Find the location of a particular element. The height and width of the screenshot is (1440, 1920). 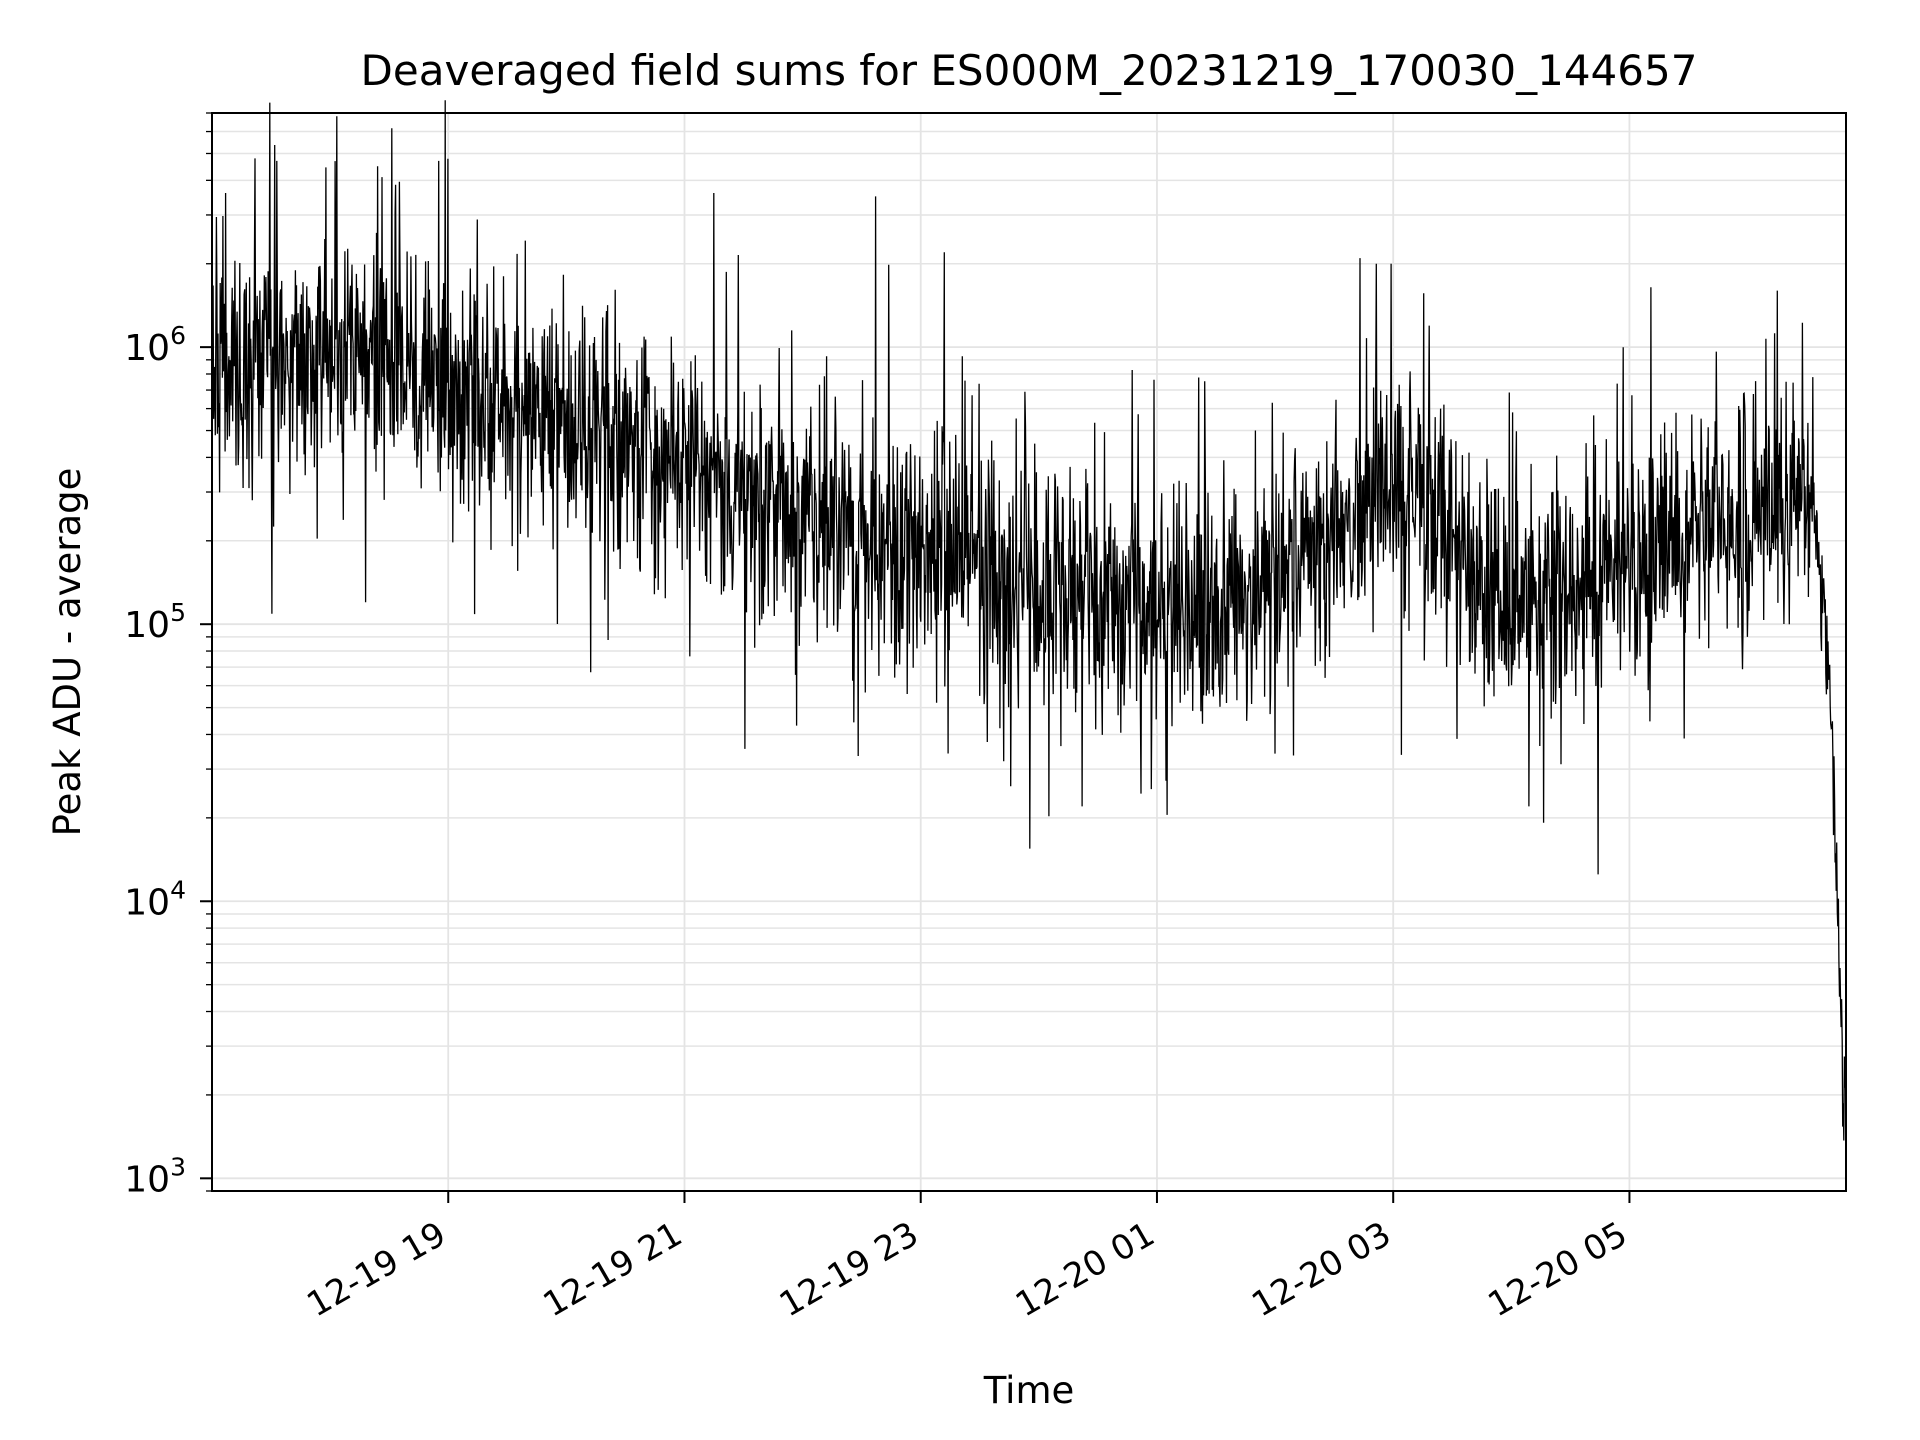

x-axis-label: Time is located at coordinates (1029, 1390).